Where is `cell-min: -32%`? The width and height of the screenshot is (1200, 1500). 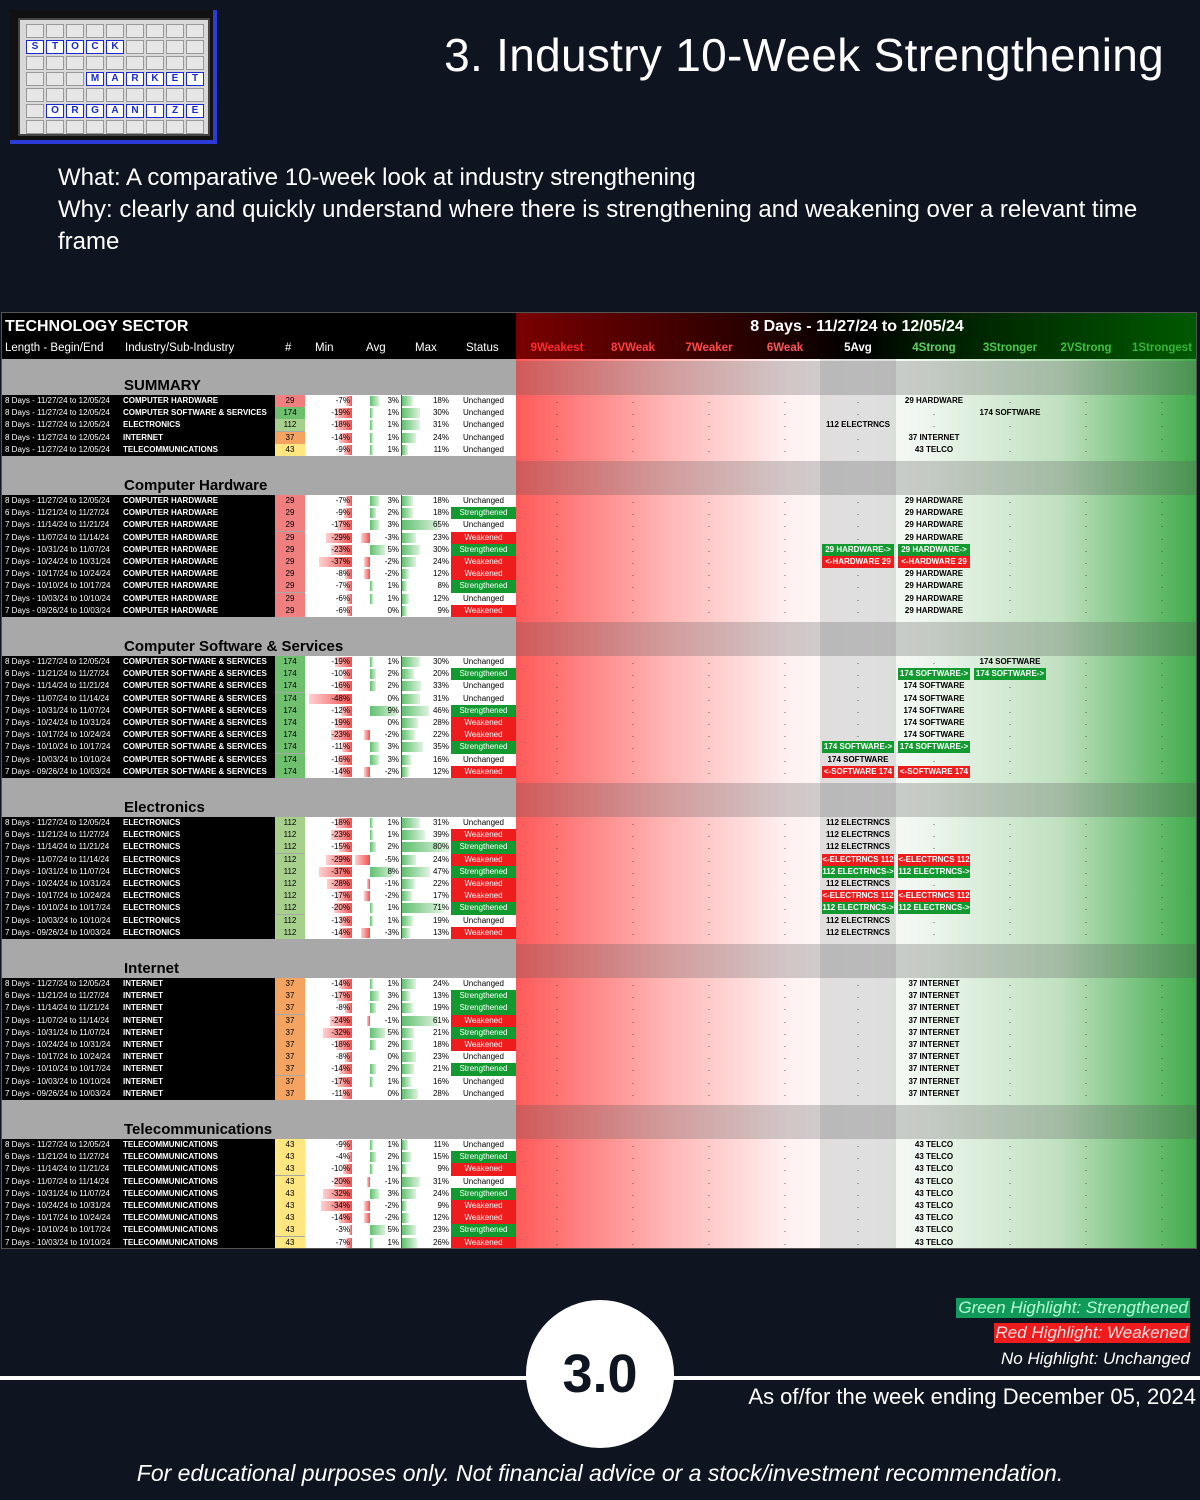
cell-min: -32% is located at coordinates (328, 1032).